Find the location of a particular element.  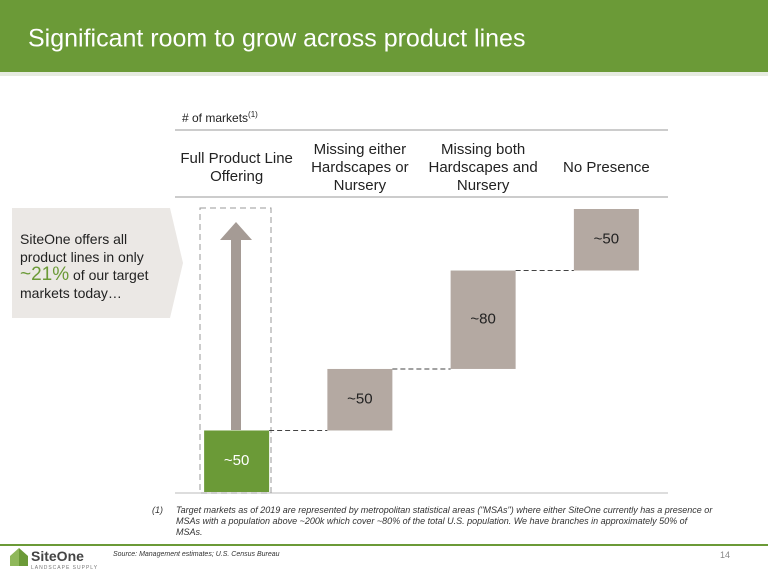

axis-label-text: # of markets is located at coordinates (215, 118).